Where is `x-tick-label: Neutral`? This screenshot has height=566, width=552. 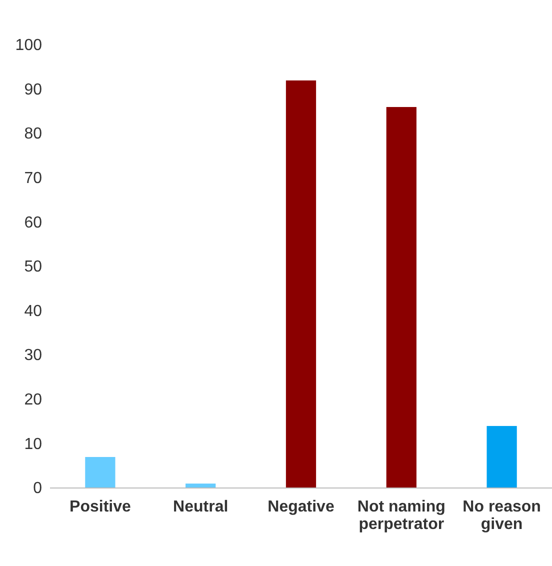 x-tick-label: Neutral is located at coordinates (200, 507).